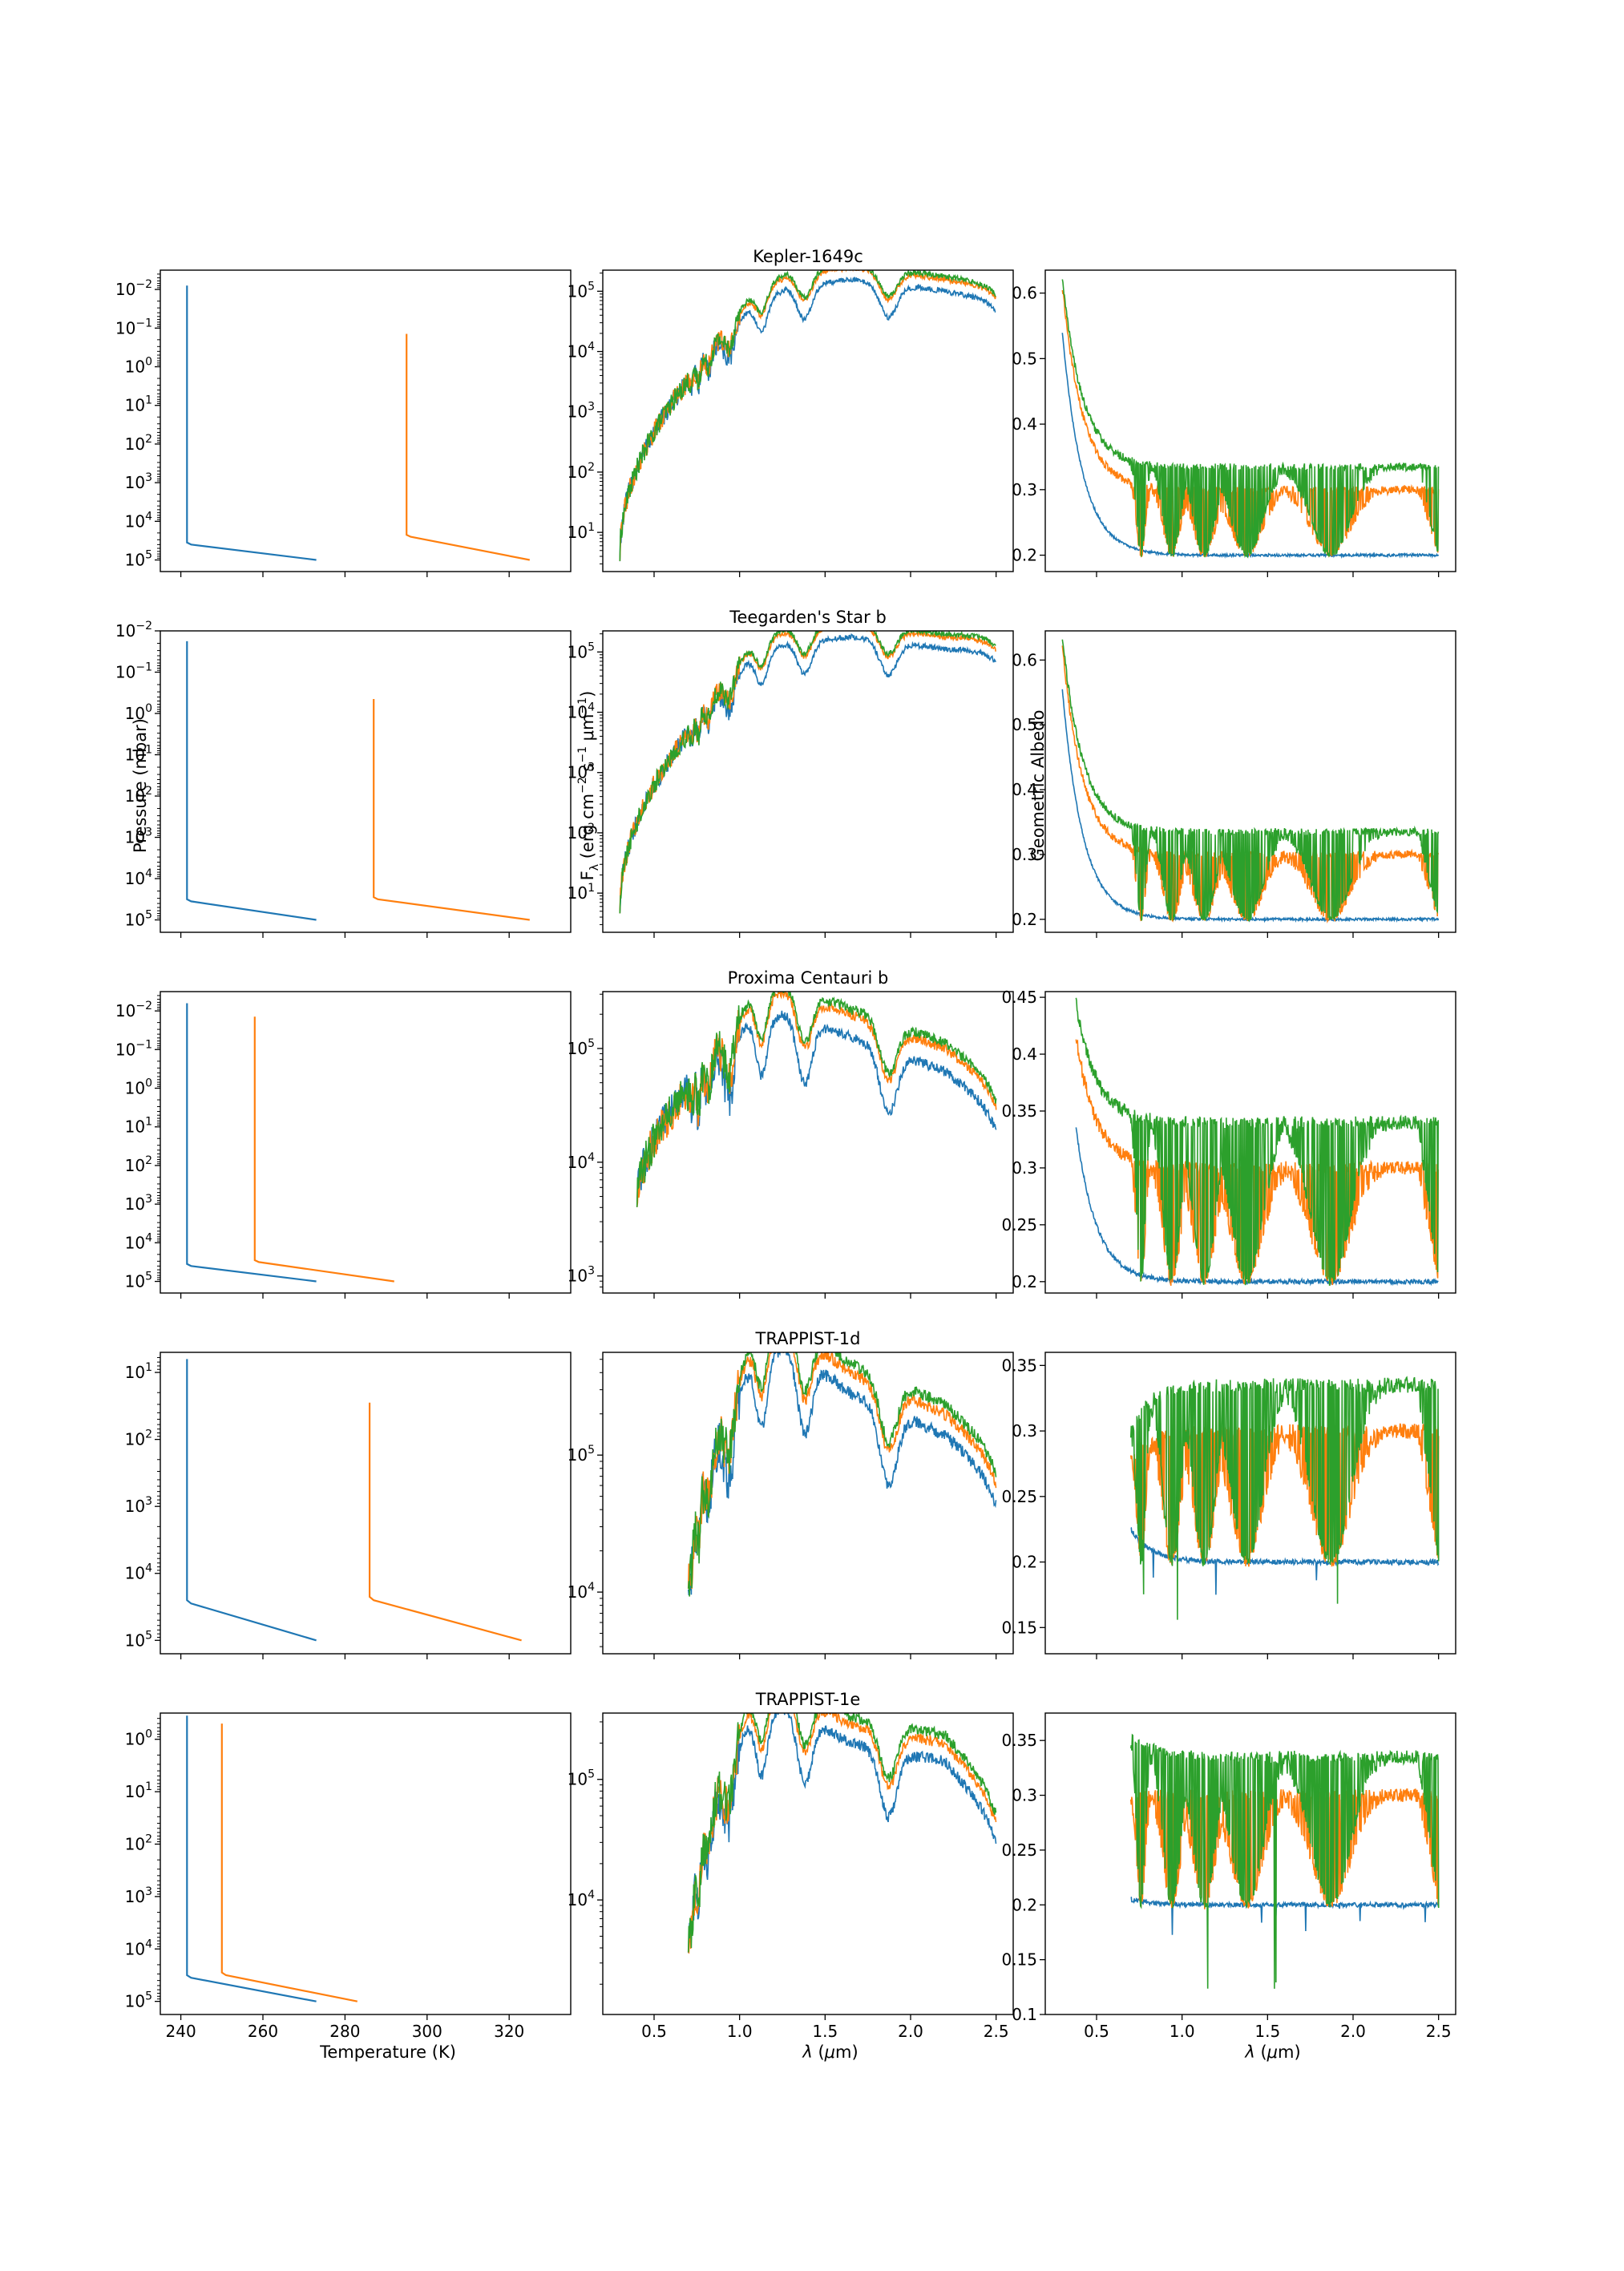 This screenshot has width=1624, height=2271. What do you see at coordinates (808, 1699) in the screenshot?
I see `panel-title: TRAPPIST-1e` at bounding box center [808, 1699].